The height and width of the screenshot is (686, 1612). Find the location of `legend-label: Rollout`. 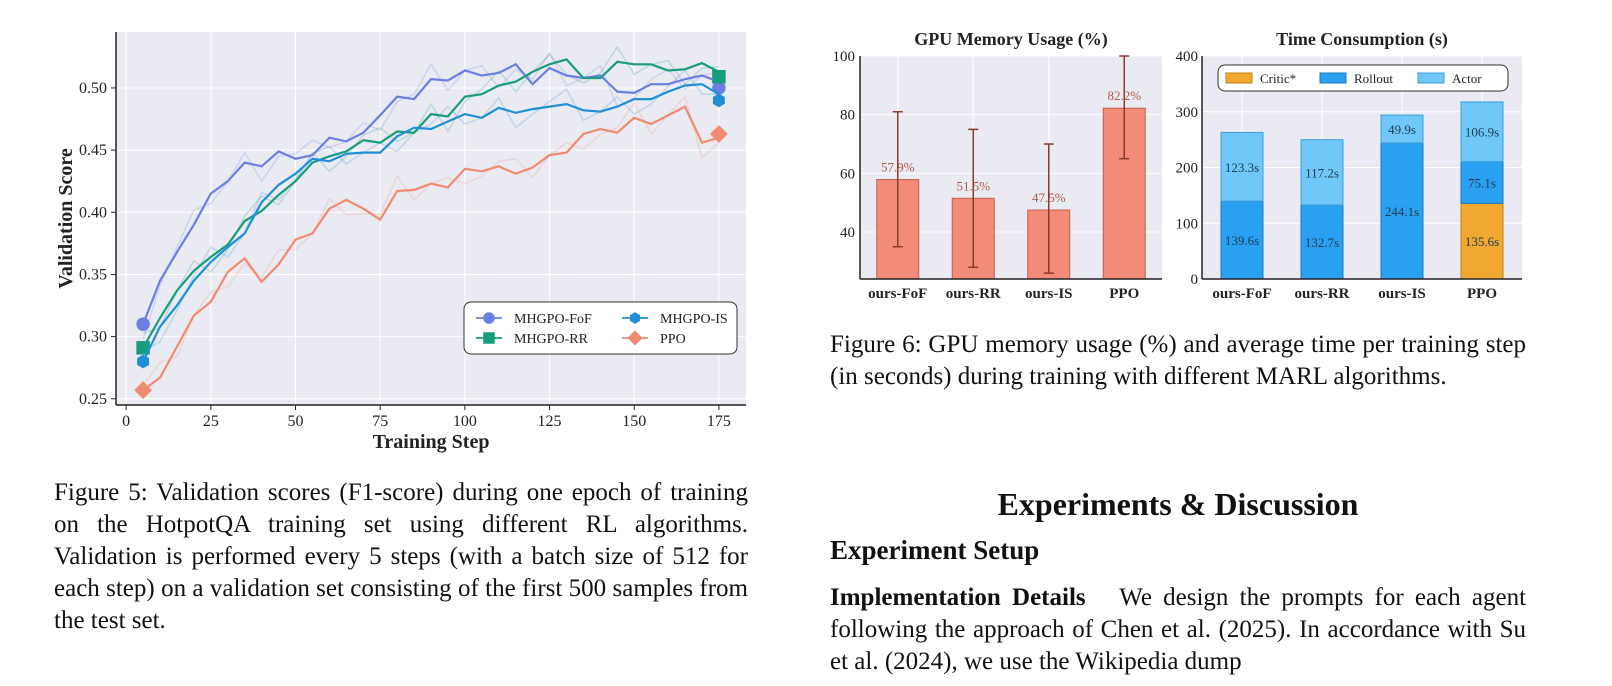

legend-label: Rollout is located at coordinates (1373, 78).